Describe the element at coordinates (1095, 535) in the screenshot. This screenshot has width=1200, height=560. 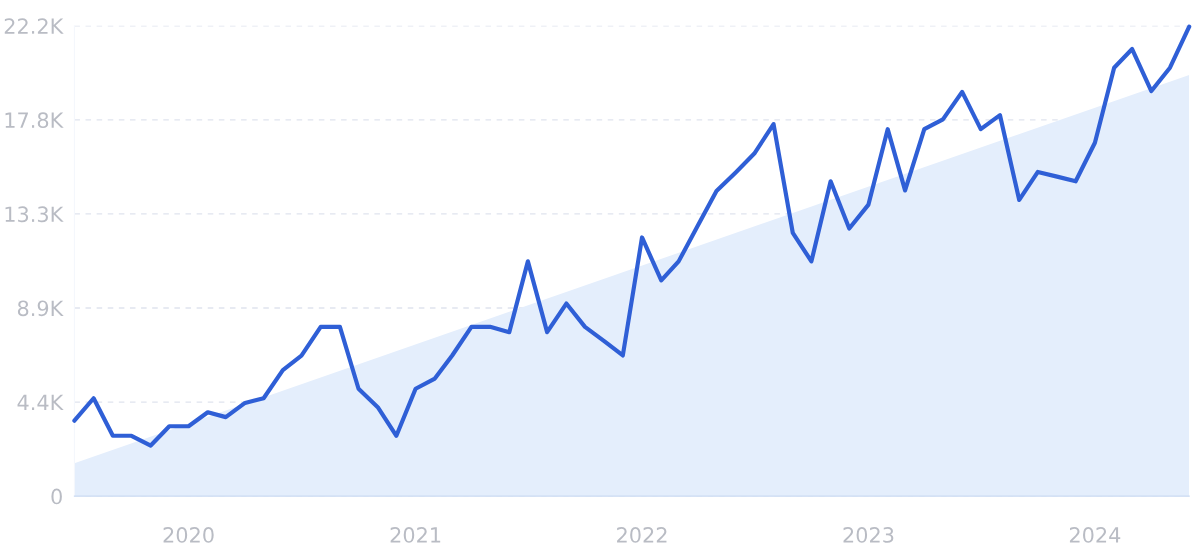
I see `x-tick-label: 2024` at that location.